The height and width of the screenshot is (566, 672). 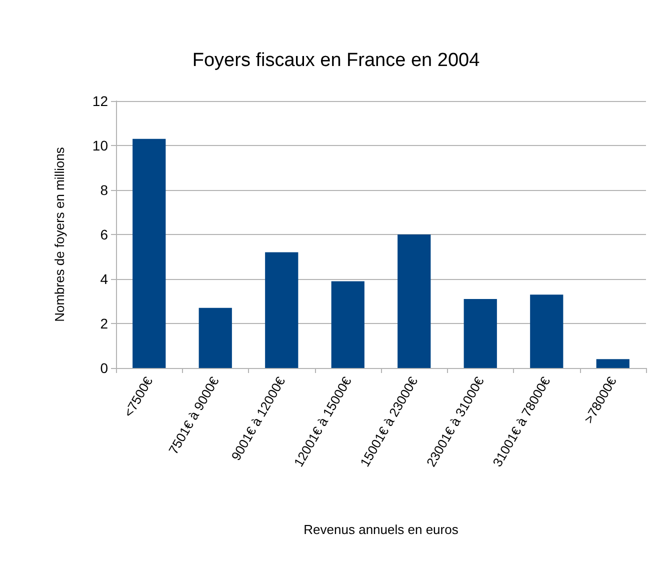 I want to click on y-tick-label: 4, so click(x=104, y=279).